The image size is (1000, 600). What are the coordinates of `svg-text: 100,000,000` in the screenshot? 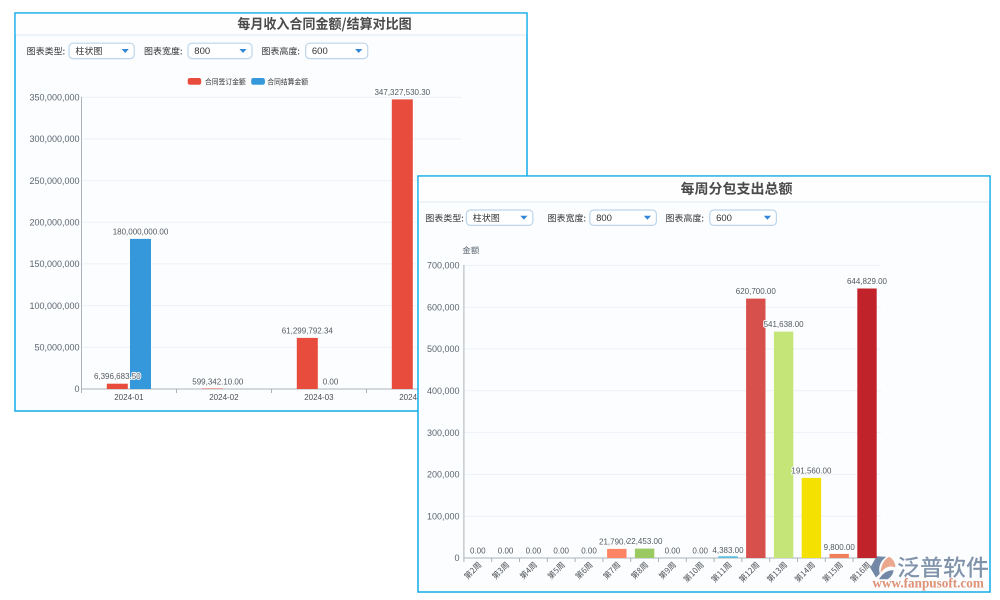 It's located at (54, 306).